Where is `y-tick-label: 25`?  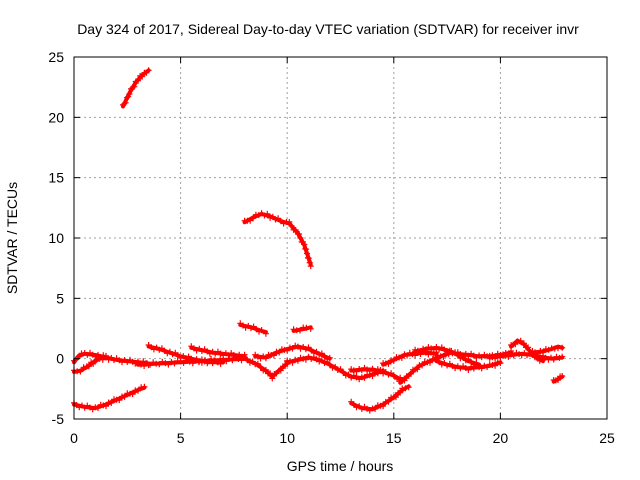
y-tick-label: 25 is located at coordinates (56, 57).